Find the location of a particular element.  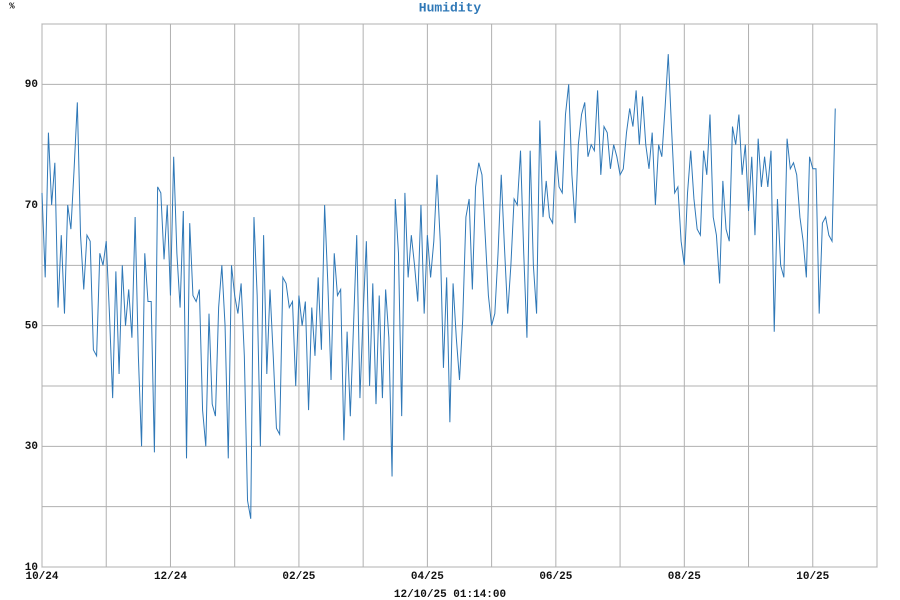

x-tick-label: 10/24 is located at coordinates (41, 577).